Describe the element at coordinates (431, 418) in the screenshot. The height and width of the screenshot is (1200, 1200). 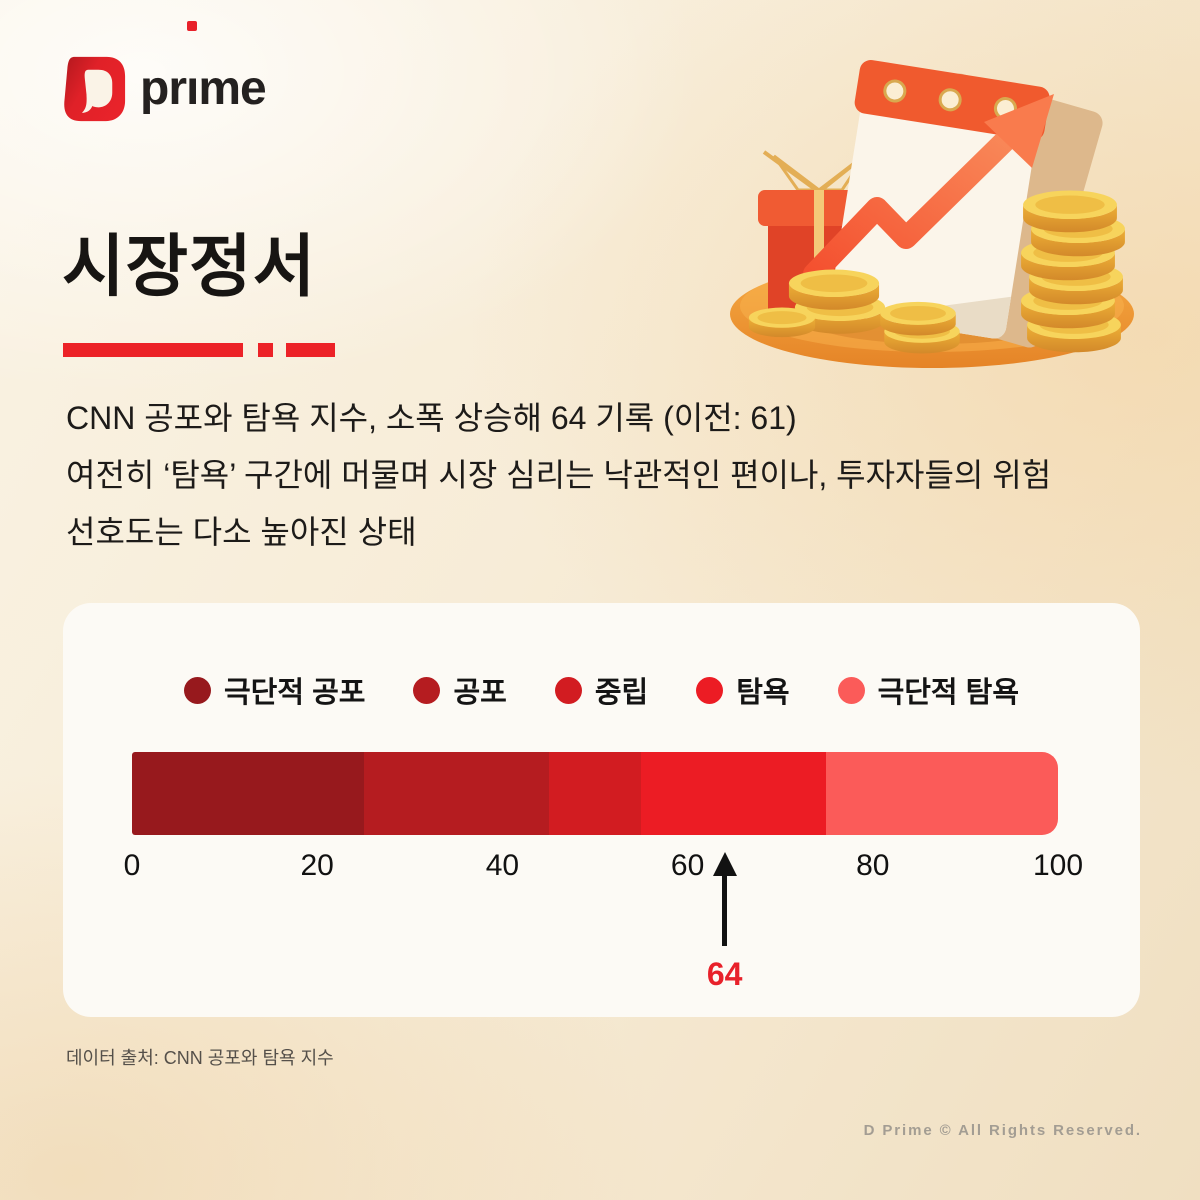
I see `intro-line-1: CNN 공포와 탐욕 지수, 소폭 상승해 64 기록 (이전: 61)` at that location.